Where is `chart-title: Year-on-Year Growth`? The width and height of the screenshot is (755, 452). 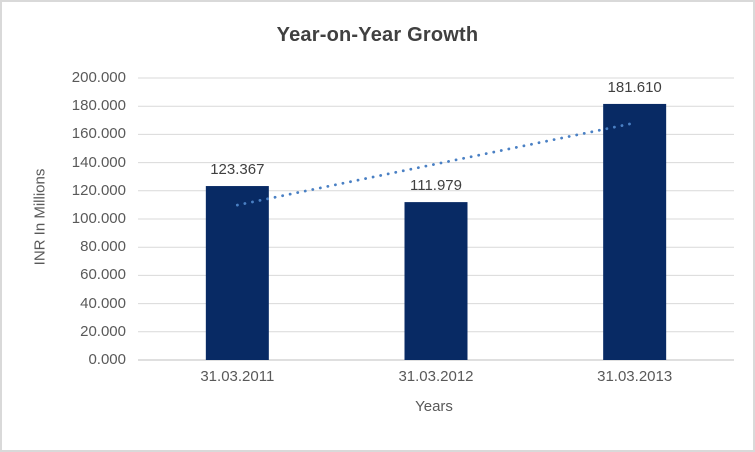 chart-title: Year-on-Year Growth is located at coordinates (377, 35).